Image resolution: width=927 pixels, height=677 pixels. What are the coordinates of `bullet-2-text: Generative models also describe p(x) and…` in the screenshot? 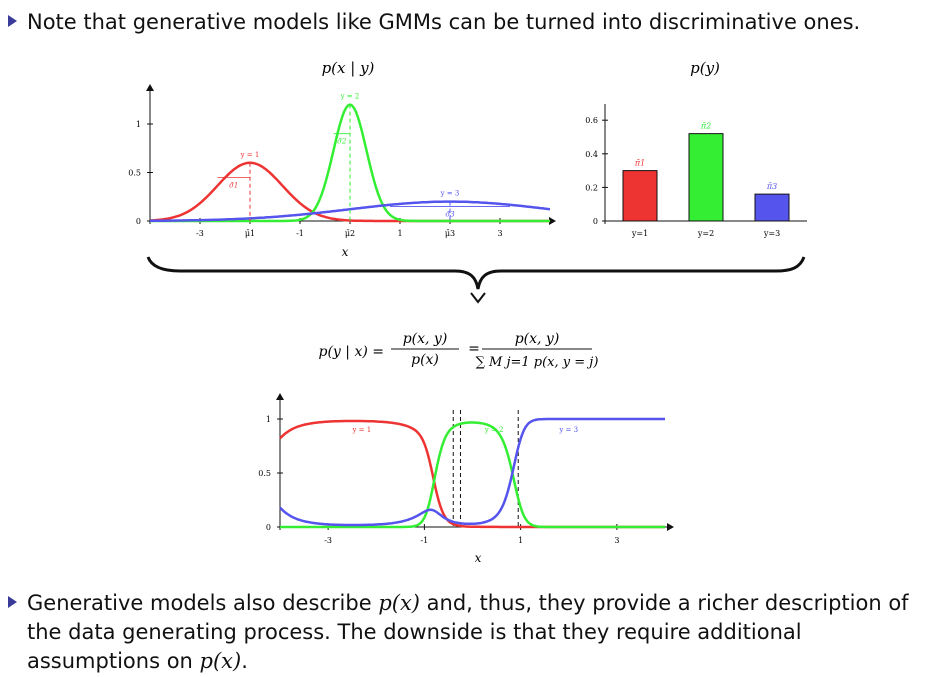 It's located at (470, 632).